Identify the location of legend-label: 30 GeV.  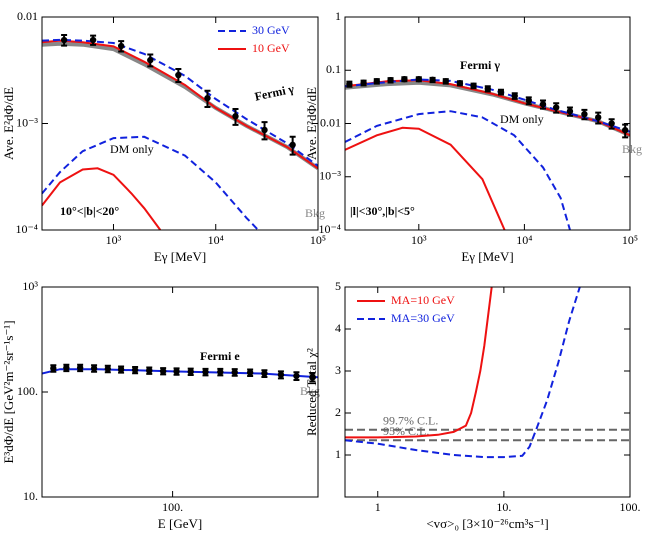
(271, 30).